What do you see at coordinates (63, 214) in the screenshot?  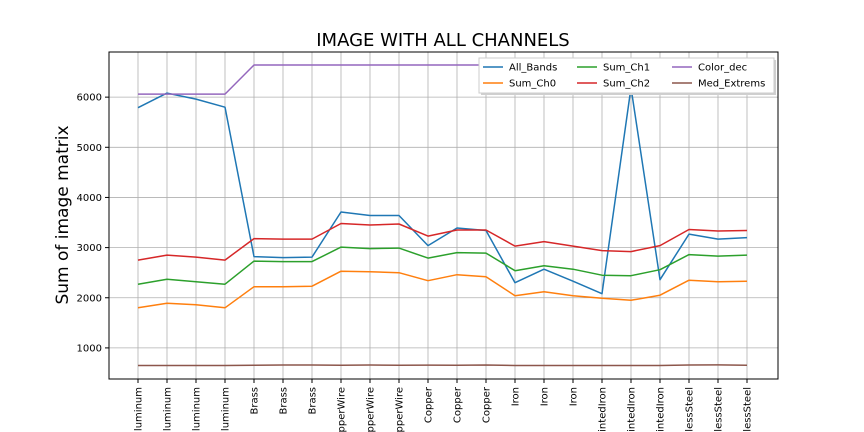 I see `y-axis-label: Sum of image matrix` at bounding box center [63, 214].